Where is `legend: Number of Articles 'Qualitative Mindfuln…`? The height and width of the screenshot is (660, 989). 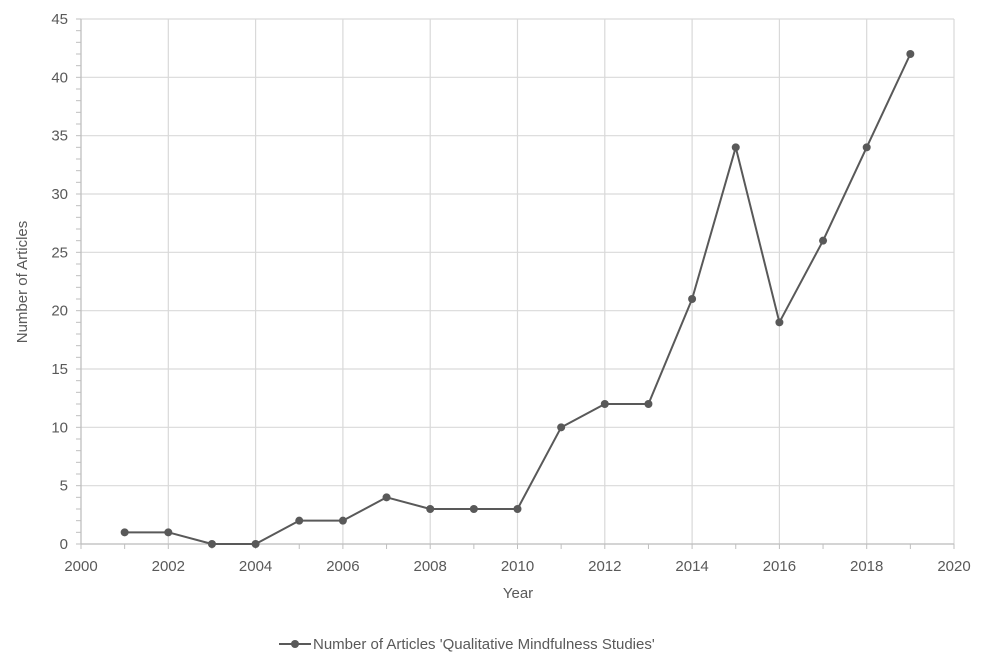 legend: Number of Articles 'Qualitative Mindfuln… is located at coordinates (467, 644).